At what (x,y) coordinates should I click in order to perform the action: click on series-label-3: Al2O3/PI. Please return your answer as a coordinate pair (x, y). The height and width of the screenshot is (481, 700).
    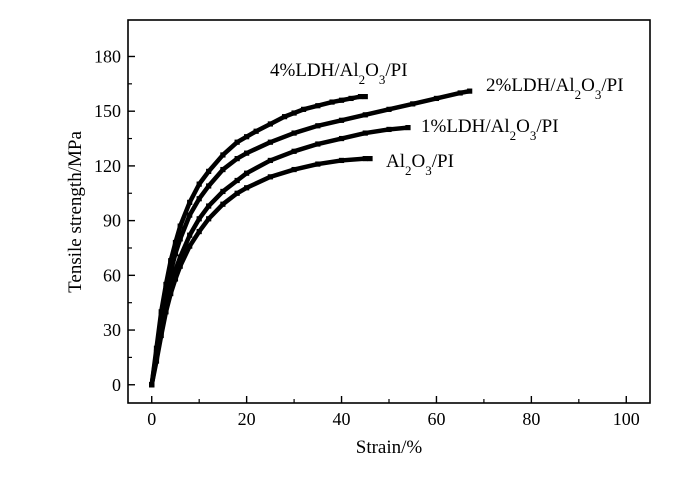
    Looking at the image, I should click on (420, 164).